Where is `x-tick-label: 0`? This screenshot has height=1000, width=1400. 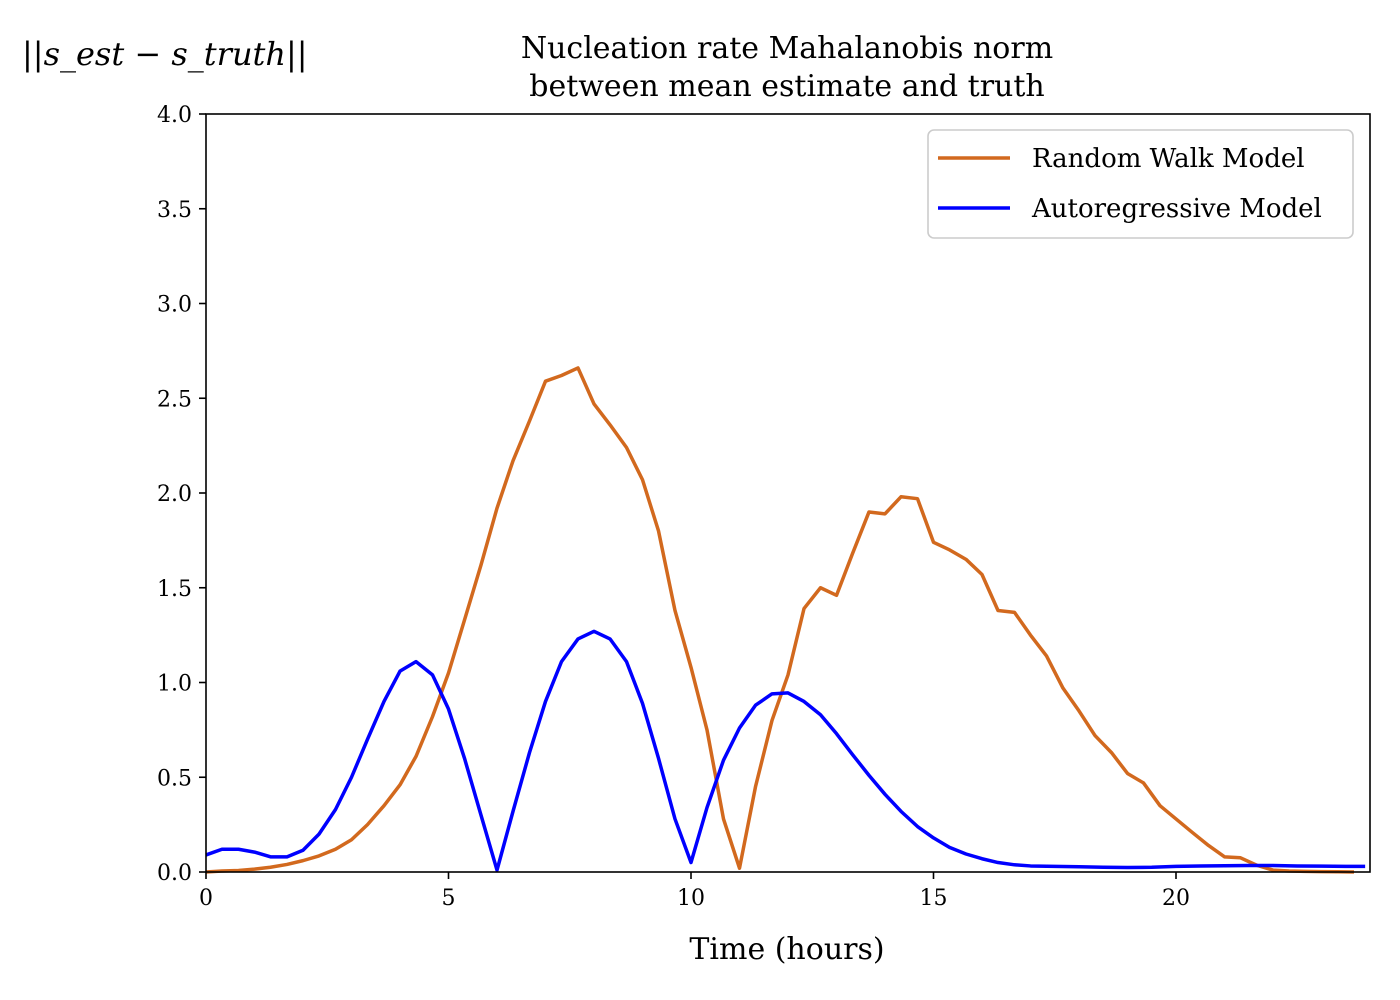
x-tick-label: 0 is located at coordinates (206, 898).